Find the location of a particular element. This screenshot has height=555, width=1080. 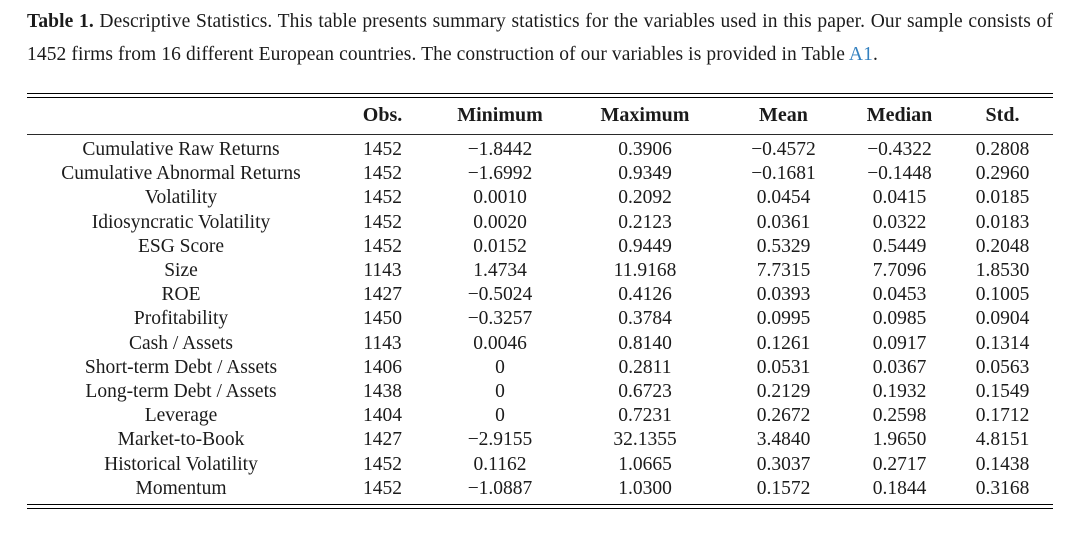

value-cell: 0.1314 is located at coordinates (1002, 343).